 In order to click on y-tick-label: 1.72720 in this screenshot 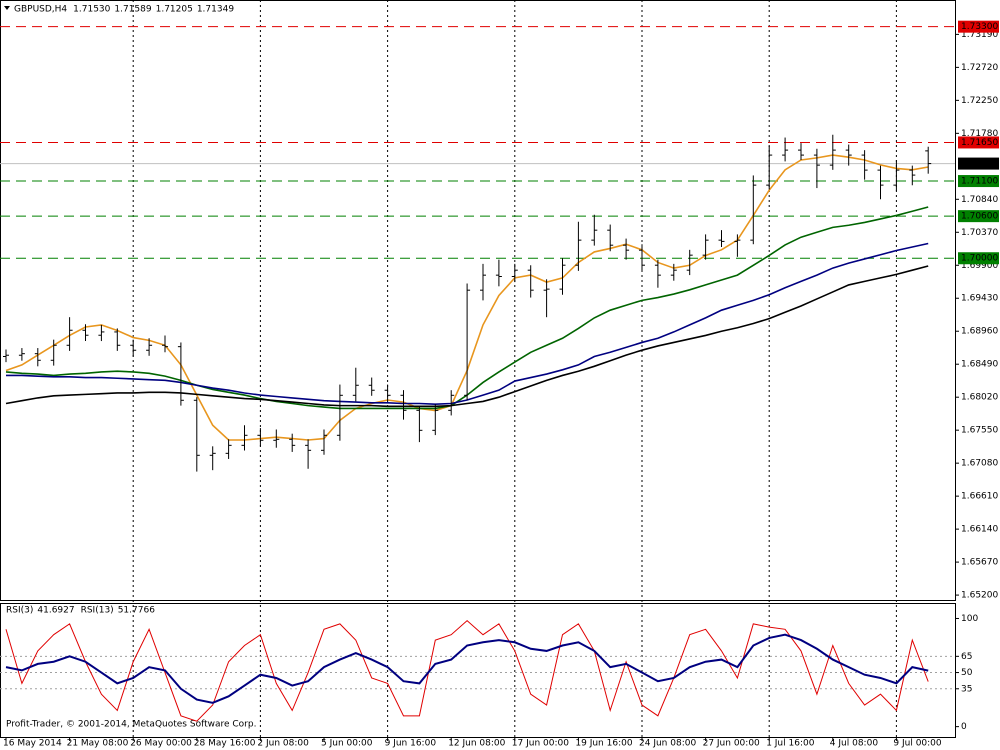, I will do `click(979, 68)`.